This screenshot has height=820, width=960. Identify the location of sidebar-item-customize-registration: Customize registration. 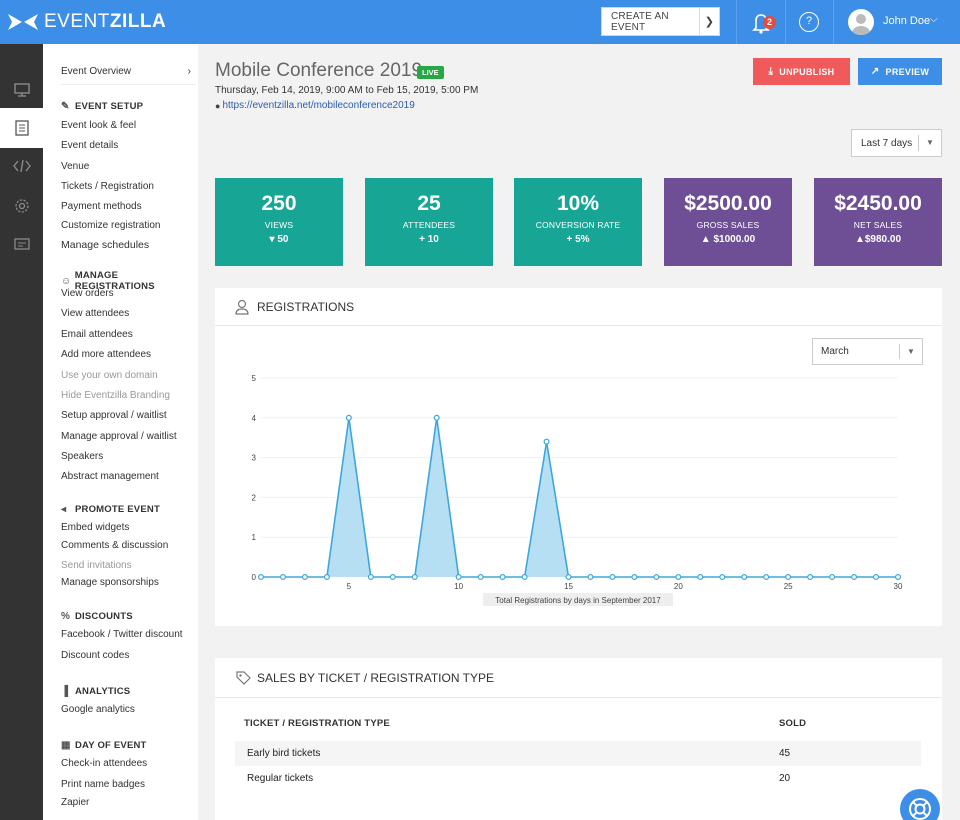
(111, 225).